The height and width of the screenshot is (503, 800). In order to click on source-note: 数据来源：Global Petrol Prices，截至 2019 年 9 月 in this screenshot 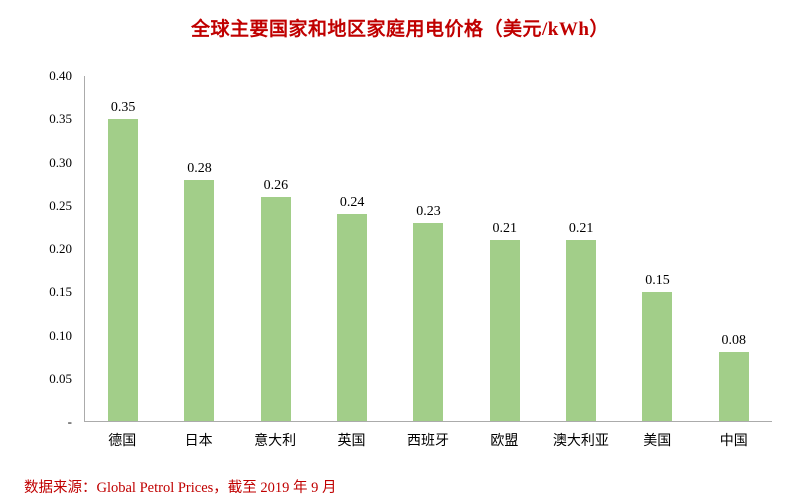, I will do `click(180, 488)`.